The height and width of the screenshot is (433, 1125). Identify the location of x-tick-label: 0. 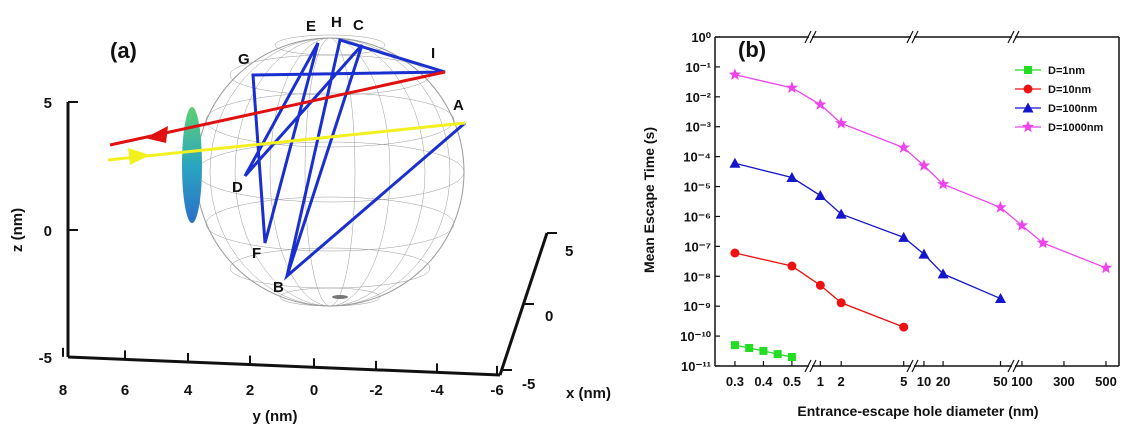
(549, 316).